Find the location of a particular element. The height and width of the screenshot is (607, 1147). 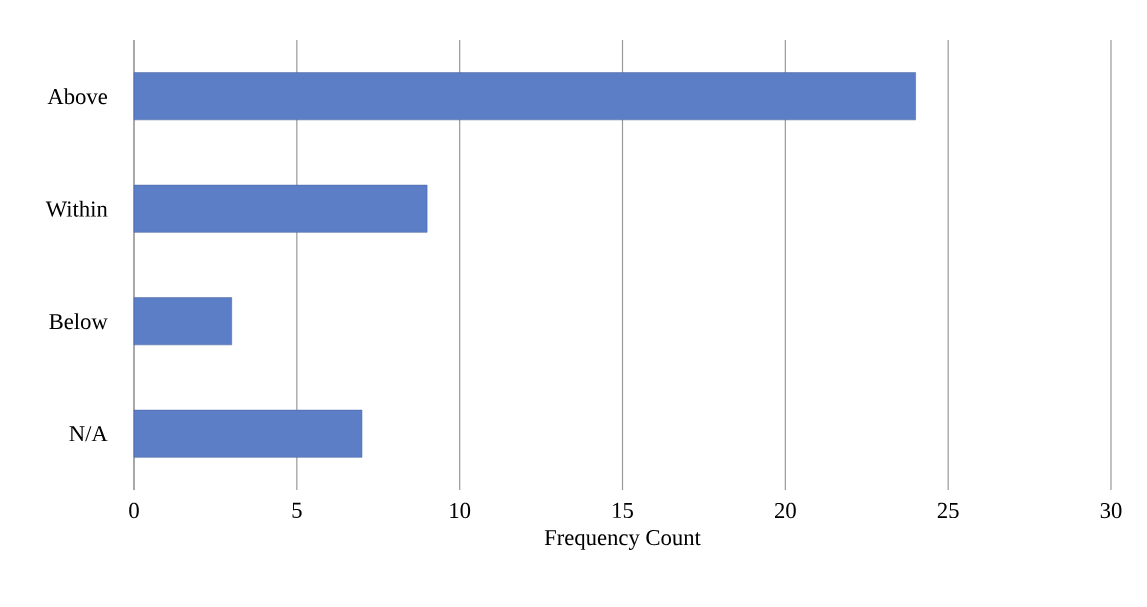

x-tick-label: 10 is located at coordinates (460, 510).